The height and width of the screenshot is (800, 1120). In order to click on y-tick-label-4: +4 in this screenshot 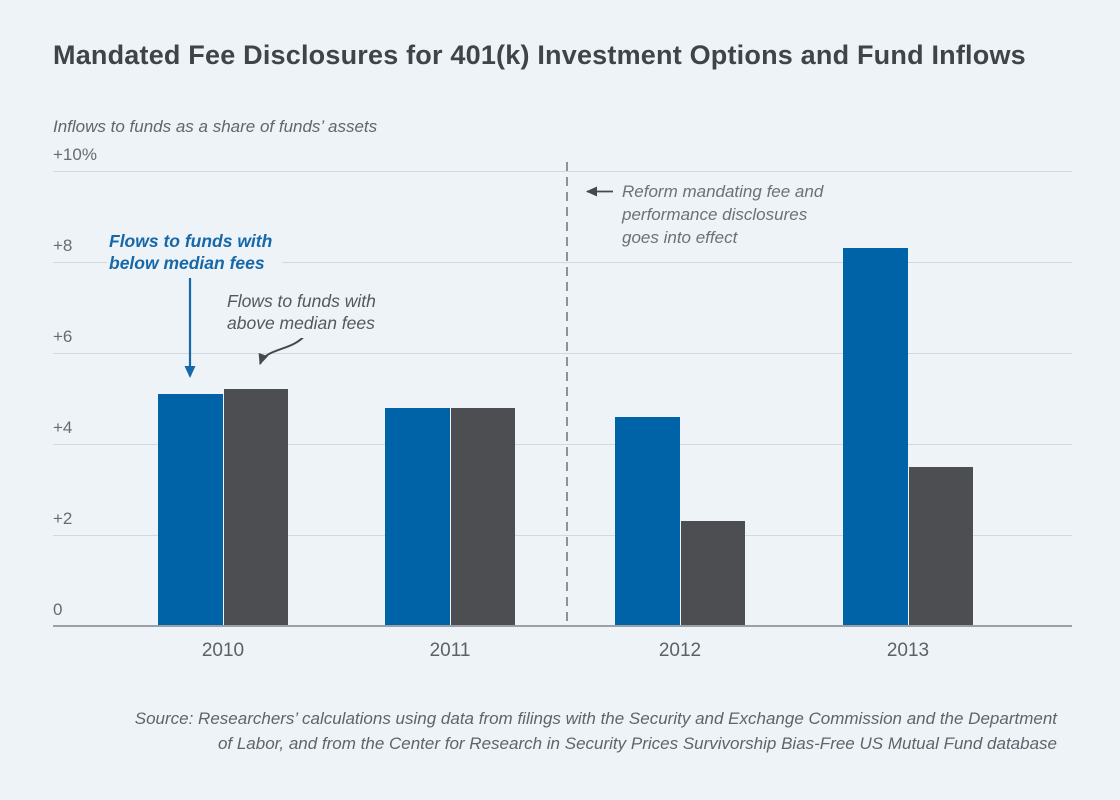, I will do `click(63, 427)`.